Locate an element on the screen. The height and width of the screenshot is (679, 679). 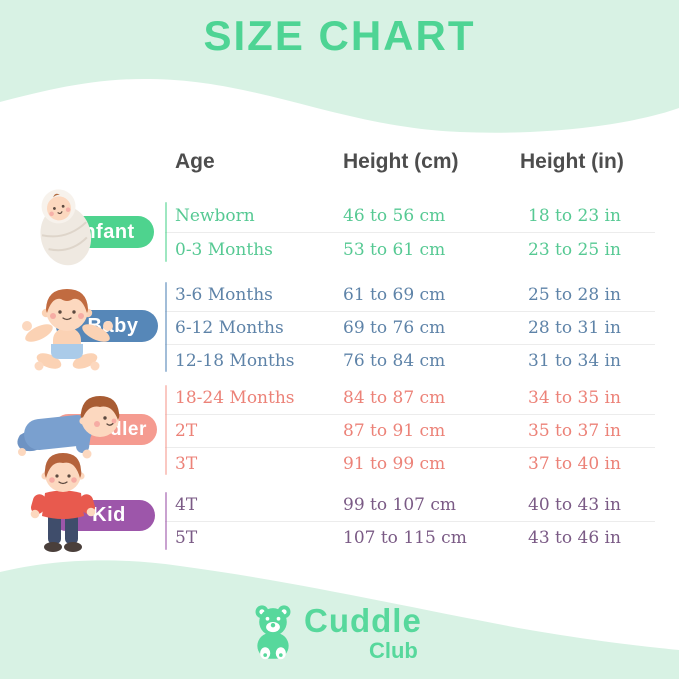
height-in-cell: 40 to 43 in is located at coordinates (574, 505).